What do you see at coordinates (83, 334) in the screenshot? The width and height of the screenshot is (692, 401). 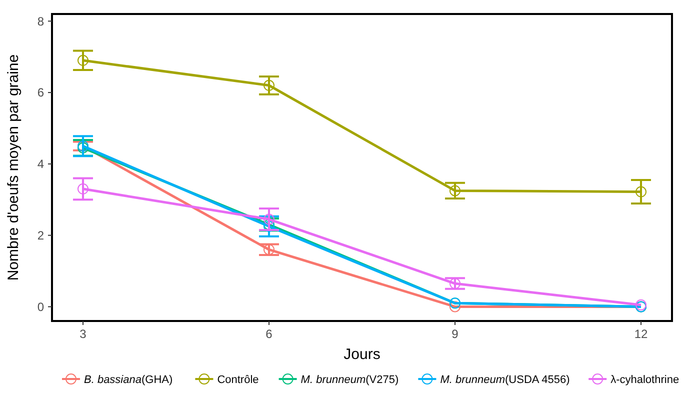 I see `x-tick-label: 3` at bounding box center [83, 334].